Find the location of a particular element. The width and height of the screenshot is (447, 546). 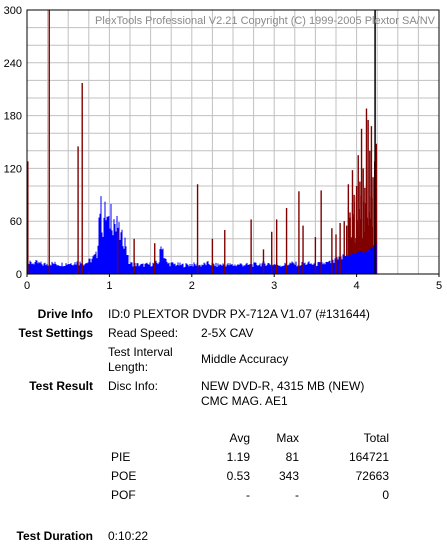

pof-avg: - is located at coordinates (248, 495).